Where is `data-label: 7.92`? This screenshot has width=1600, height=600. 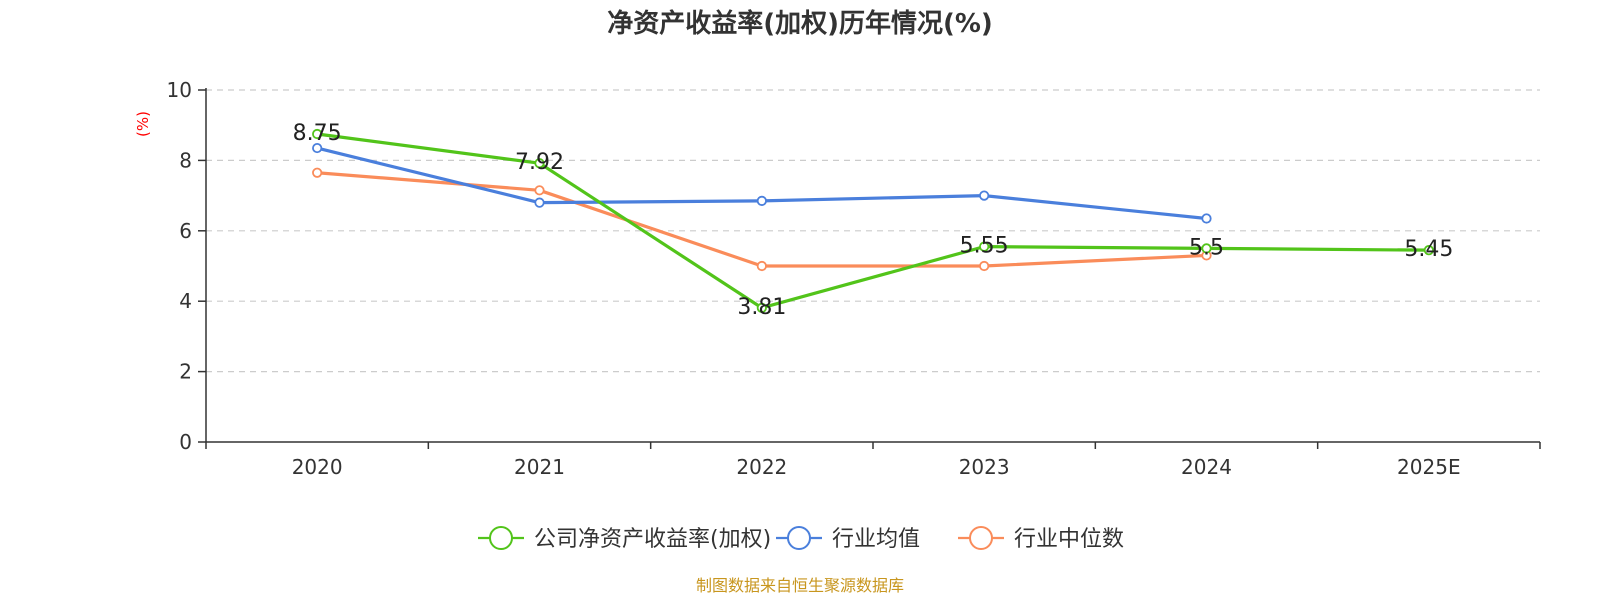
data-label: 7.92 is located at coordinates (539, 162).